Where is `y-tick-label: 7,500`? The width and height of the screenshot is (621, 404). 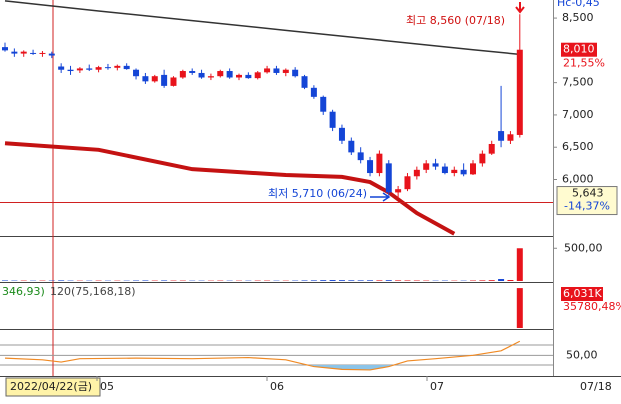
y-tick-label: 7,500 is located at coordinates (578, 82).